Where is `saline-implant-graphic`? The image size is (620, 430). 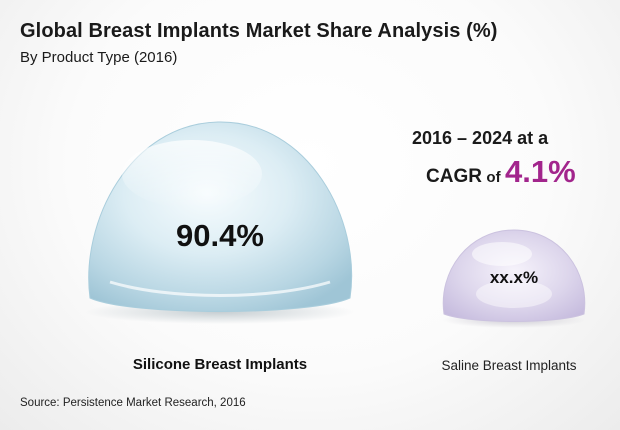 saline-implant-graphic is located at coordinates (514, 277).